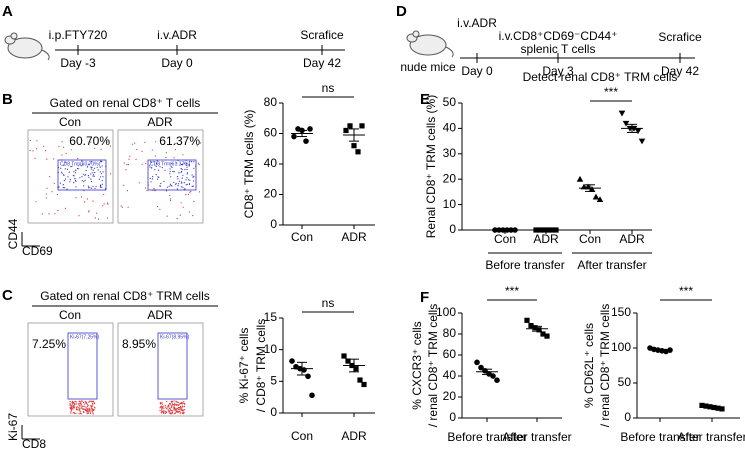  I want to click on y-tick-label: 20, so click(271, 194).